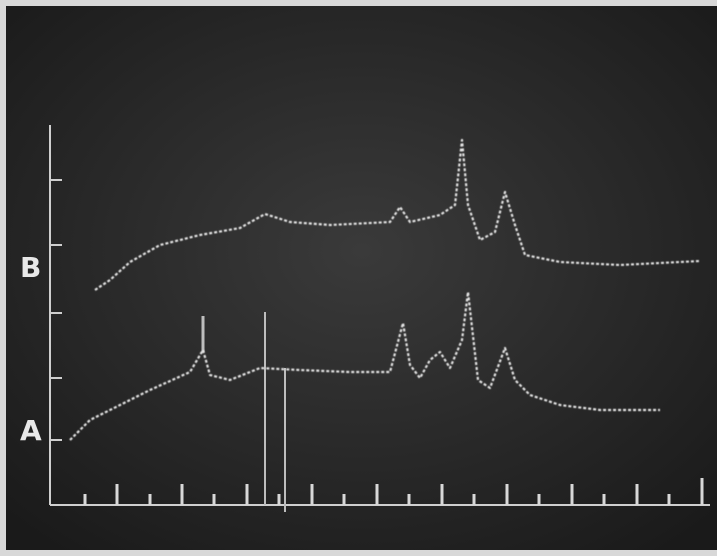  I want to click on trace-label: B, so click(30, 267).